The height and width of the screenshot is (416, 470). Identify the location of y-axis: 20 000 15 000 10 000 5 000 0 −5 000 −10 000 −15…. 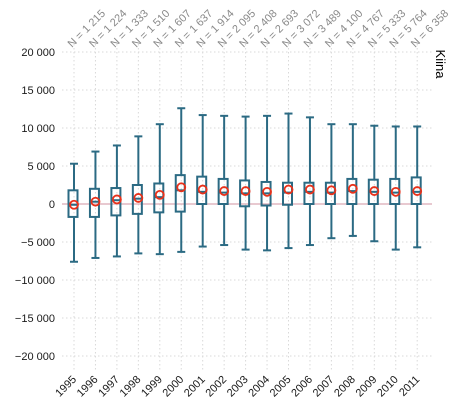
(35, 205).